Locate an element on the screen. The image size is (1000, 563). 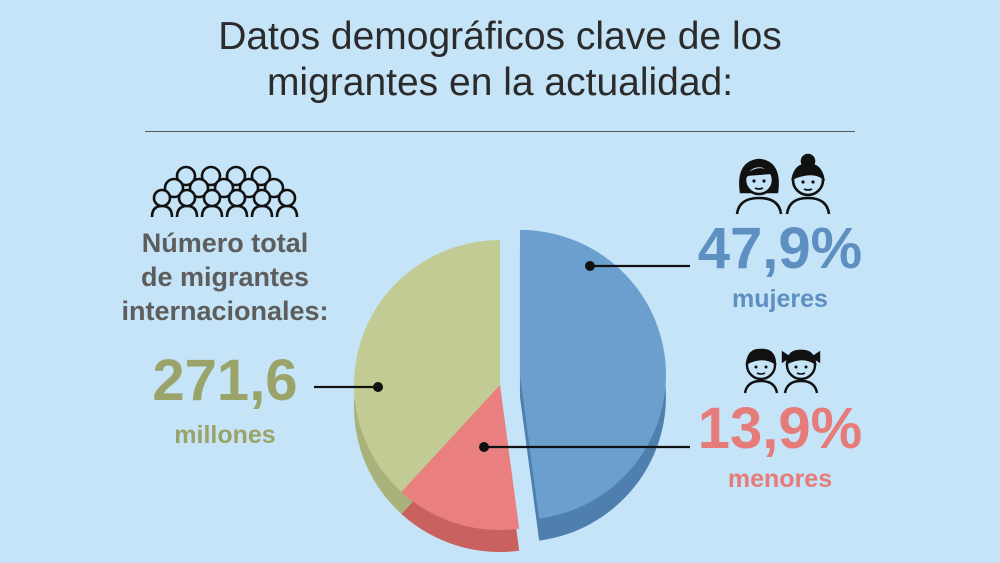
total-label-line-2: de migrantes is located at coordinates (225, 277).